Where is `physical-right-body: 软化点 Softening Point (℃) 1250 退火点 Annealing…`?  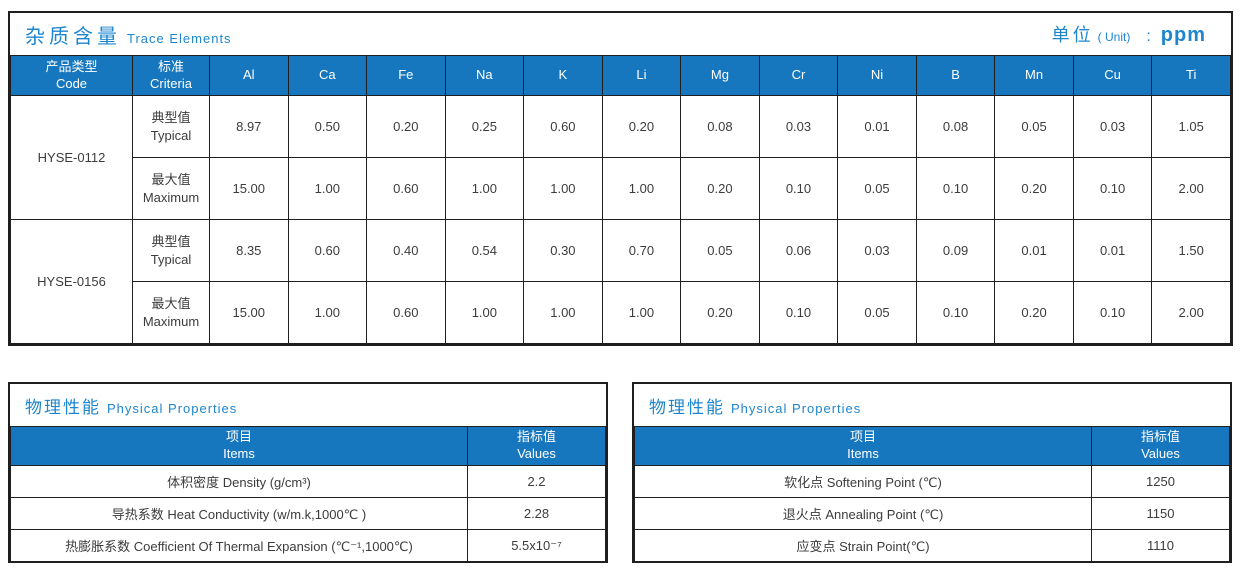 physical-right-body: 软化点 Softening Point (℃) 1250 退火点 Annealing… is located at coordinates (932, 513).